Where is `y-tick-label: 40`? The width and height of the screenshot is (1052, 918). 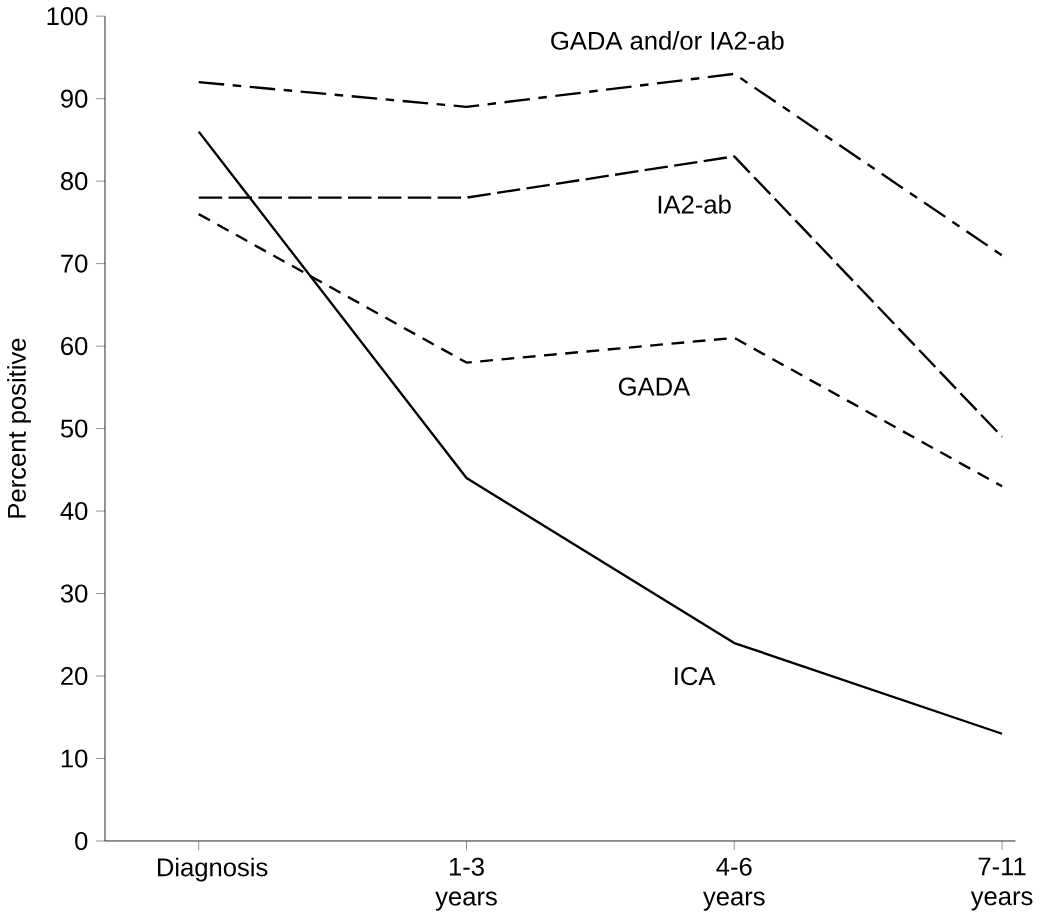 y-tick-label: 40 is located at coordinates (74, 511).